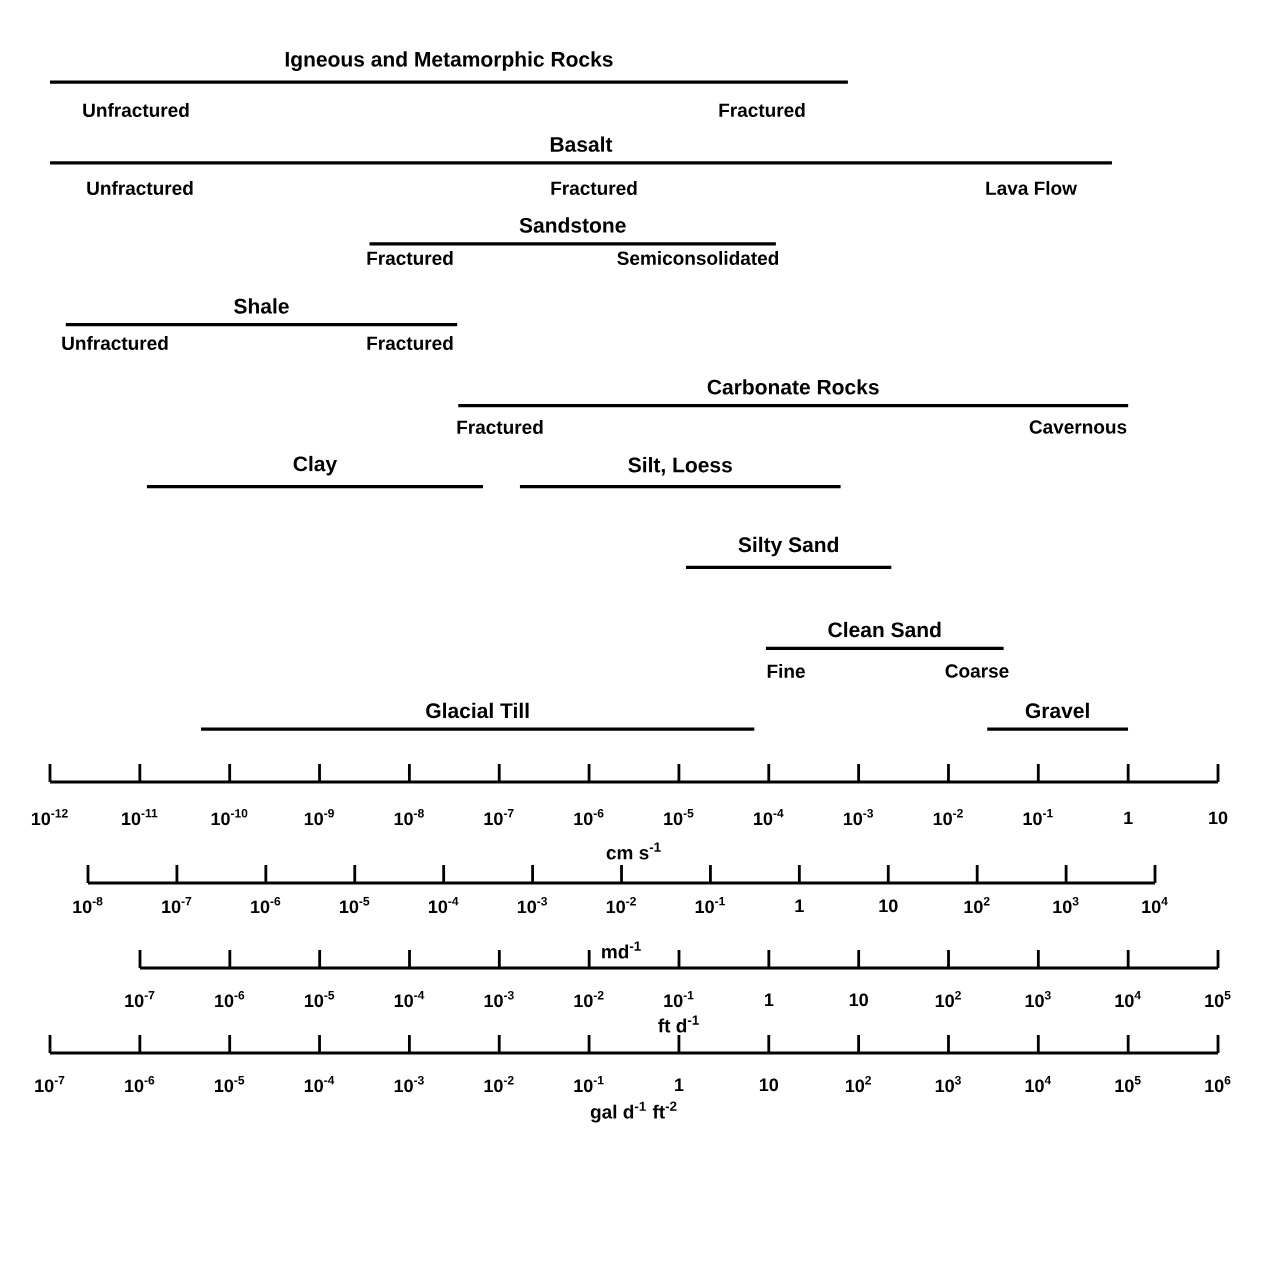 The width and height of the screenshot is (1273, 1288). I want to click on x-tick-label: 10$^{-9}$, so click(319, 817).